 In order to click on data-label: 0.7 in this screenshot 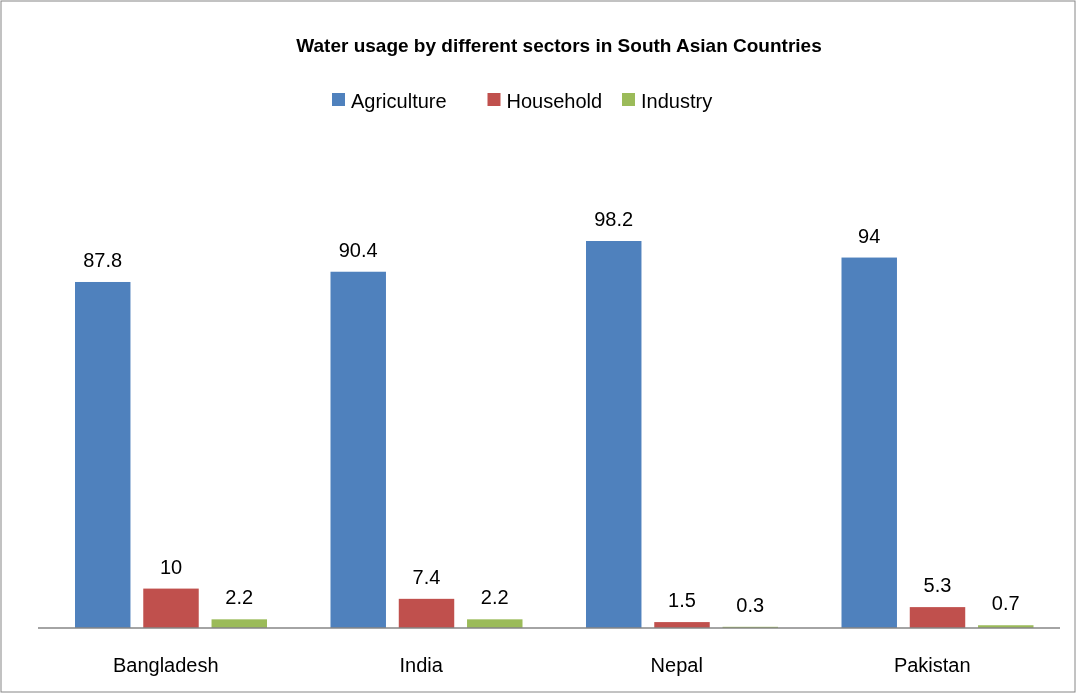, I will do `click(1005, 603)`.